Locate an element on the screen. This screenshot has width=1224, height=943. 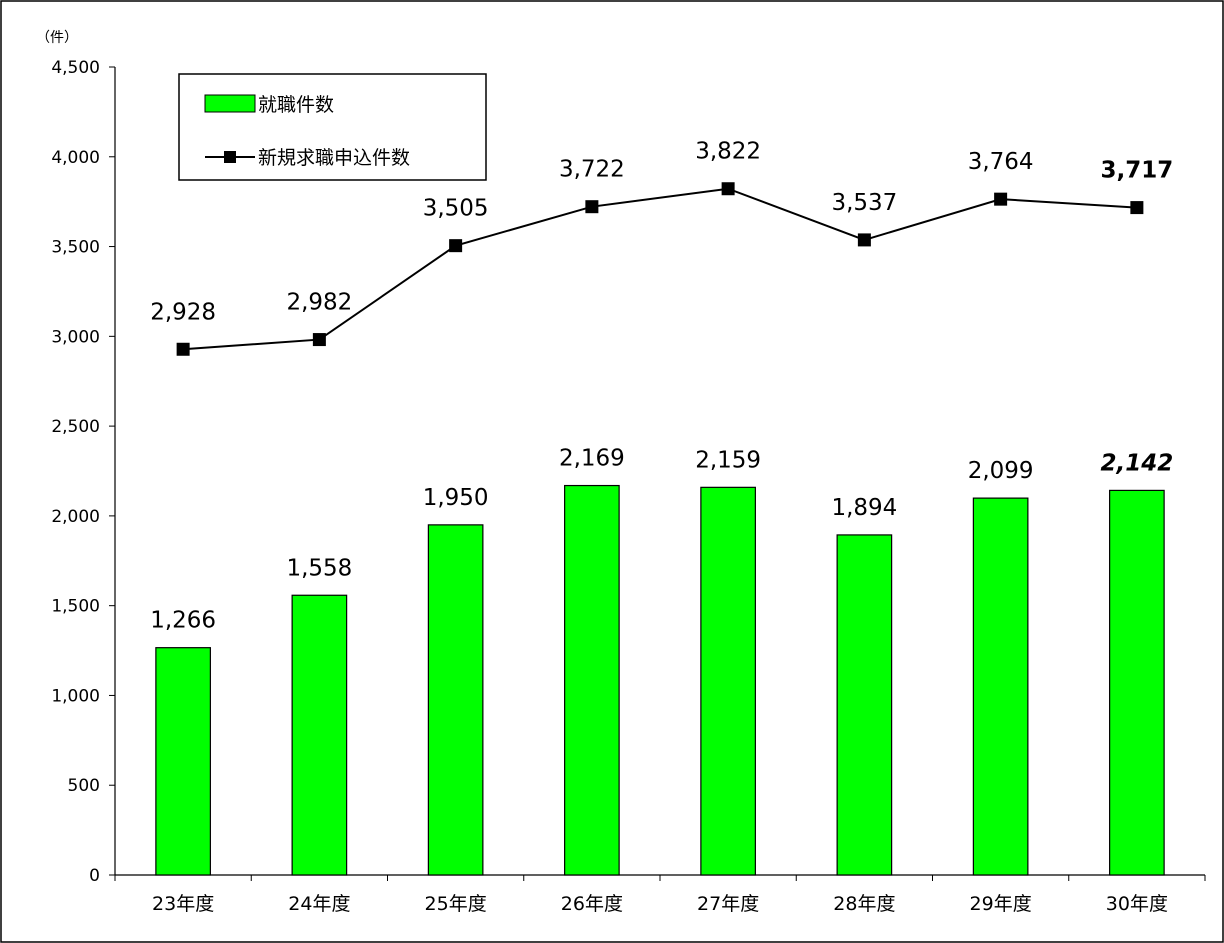
line-series is located at coordinates (660, 269).